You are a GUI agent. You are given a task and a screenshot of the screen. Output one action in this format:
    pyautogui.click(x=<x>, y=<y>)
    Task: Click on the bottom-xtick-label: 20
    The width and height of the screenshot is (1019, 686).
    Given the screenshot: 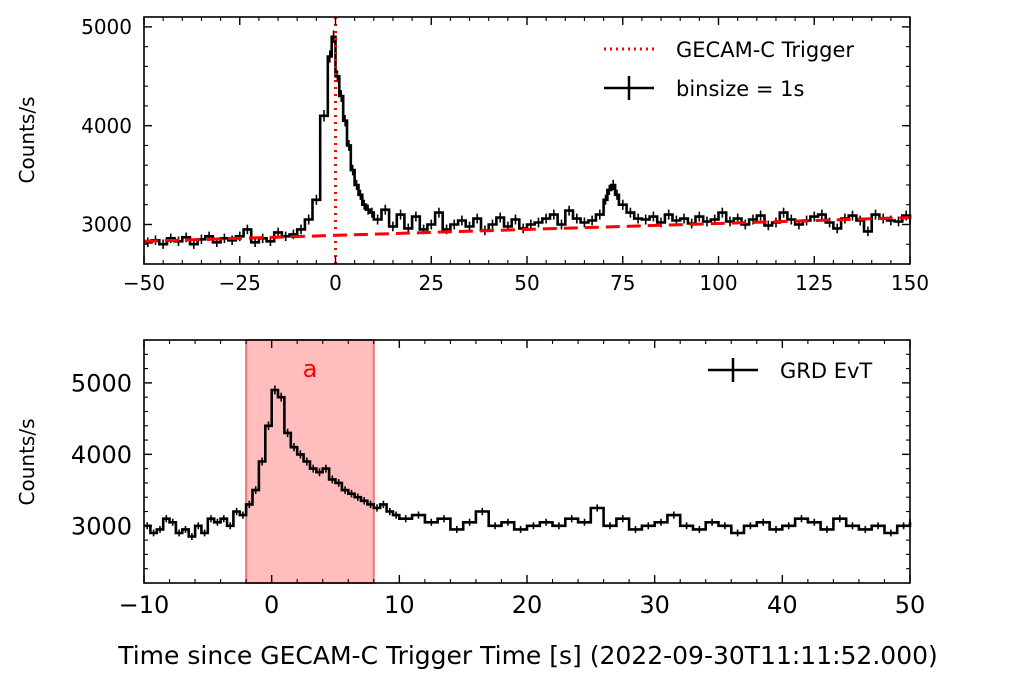 What is the action you would take?
    pyautogui.click(x=527, y=605)
    